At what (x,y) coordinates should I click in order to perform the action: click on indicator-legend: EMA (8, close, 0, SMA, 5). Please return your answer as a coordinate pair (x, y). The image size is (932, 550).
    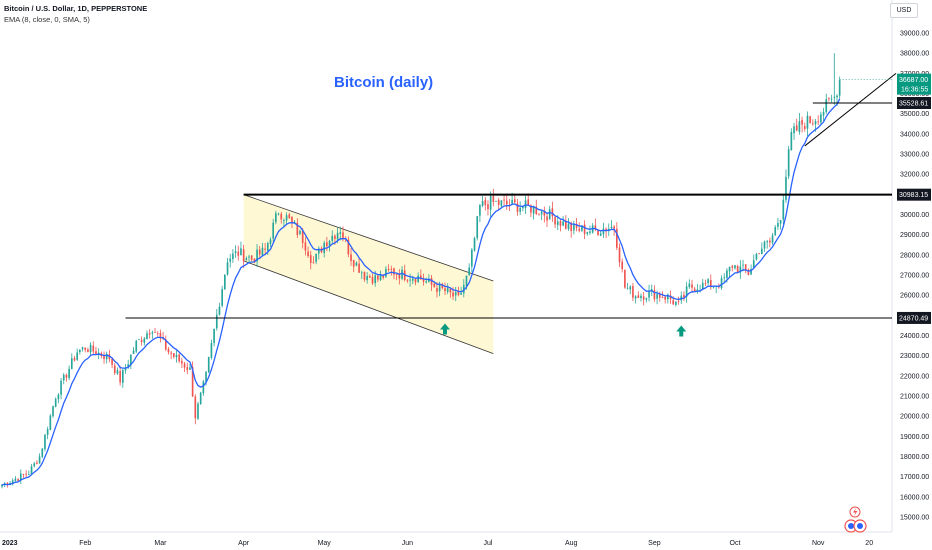
    Looking at the image, I should click on (47, 19).